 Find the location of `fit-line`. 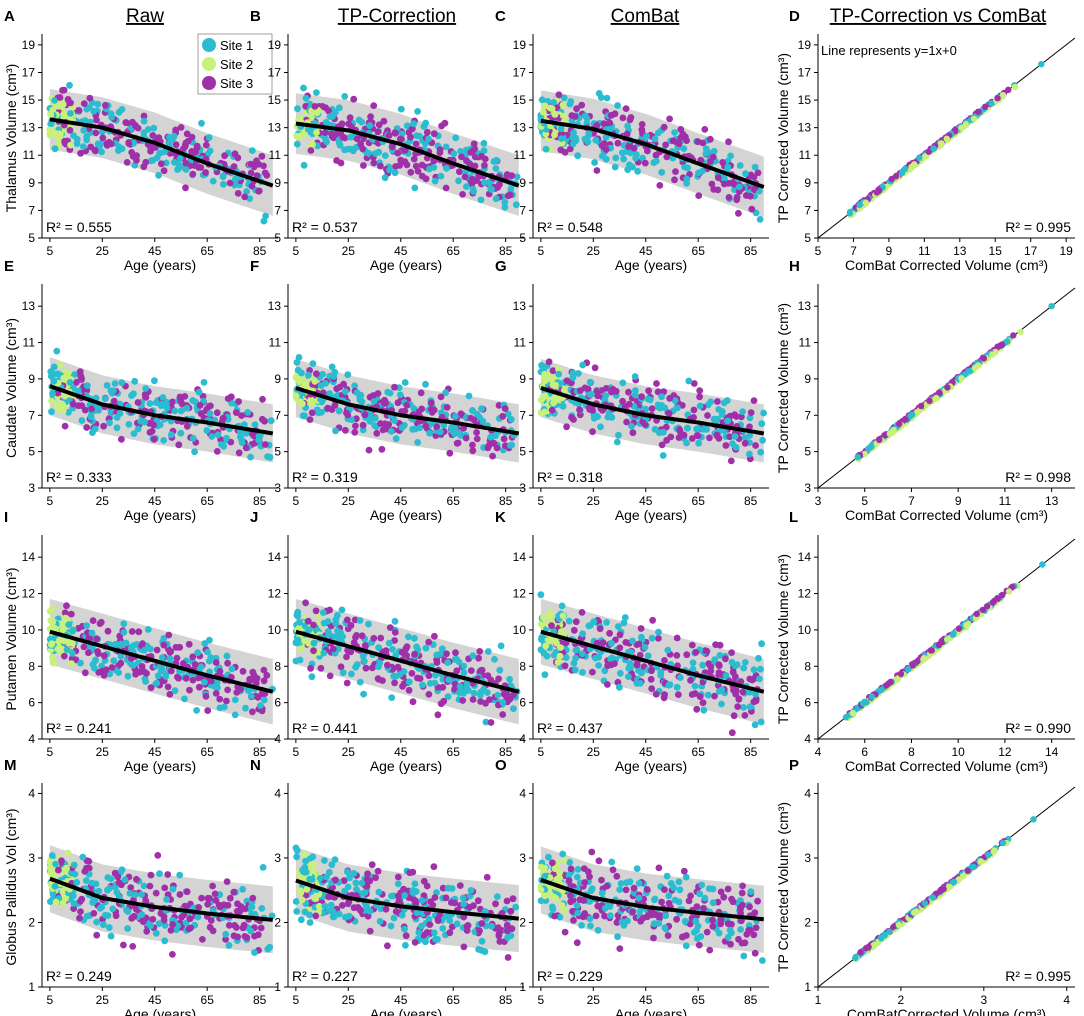

fit-line is located at coordinates (652, 153).